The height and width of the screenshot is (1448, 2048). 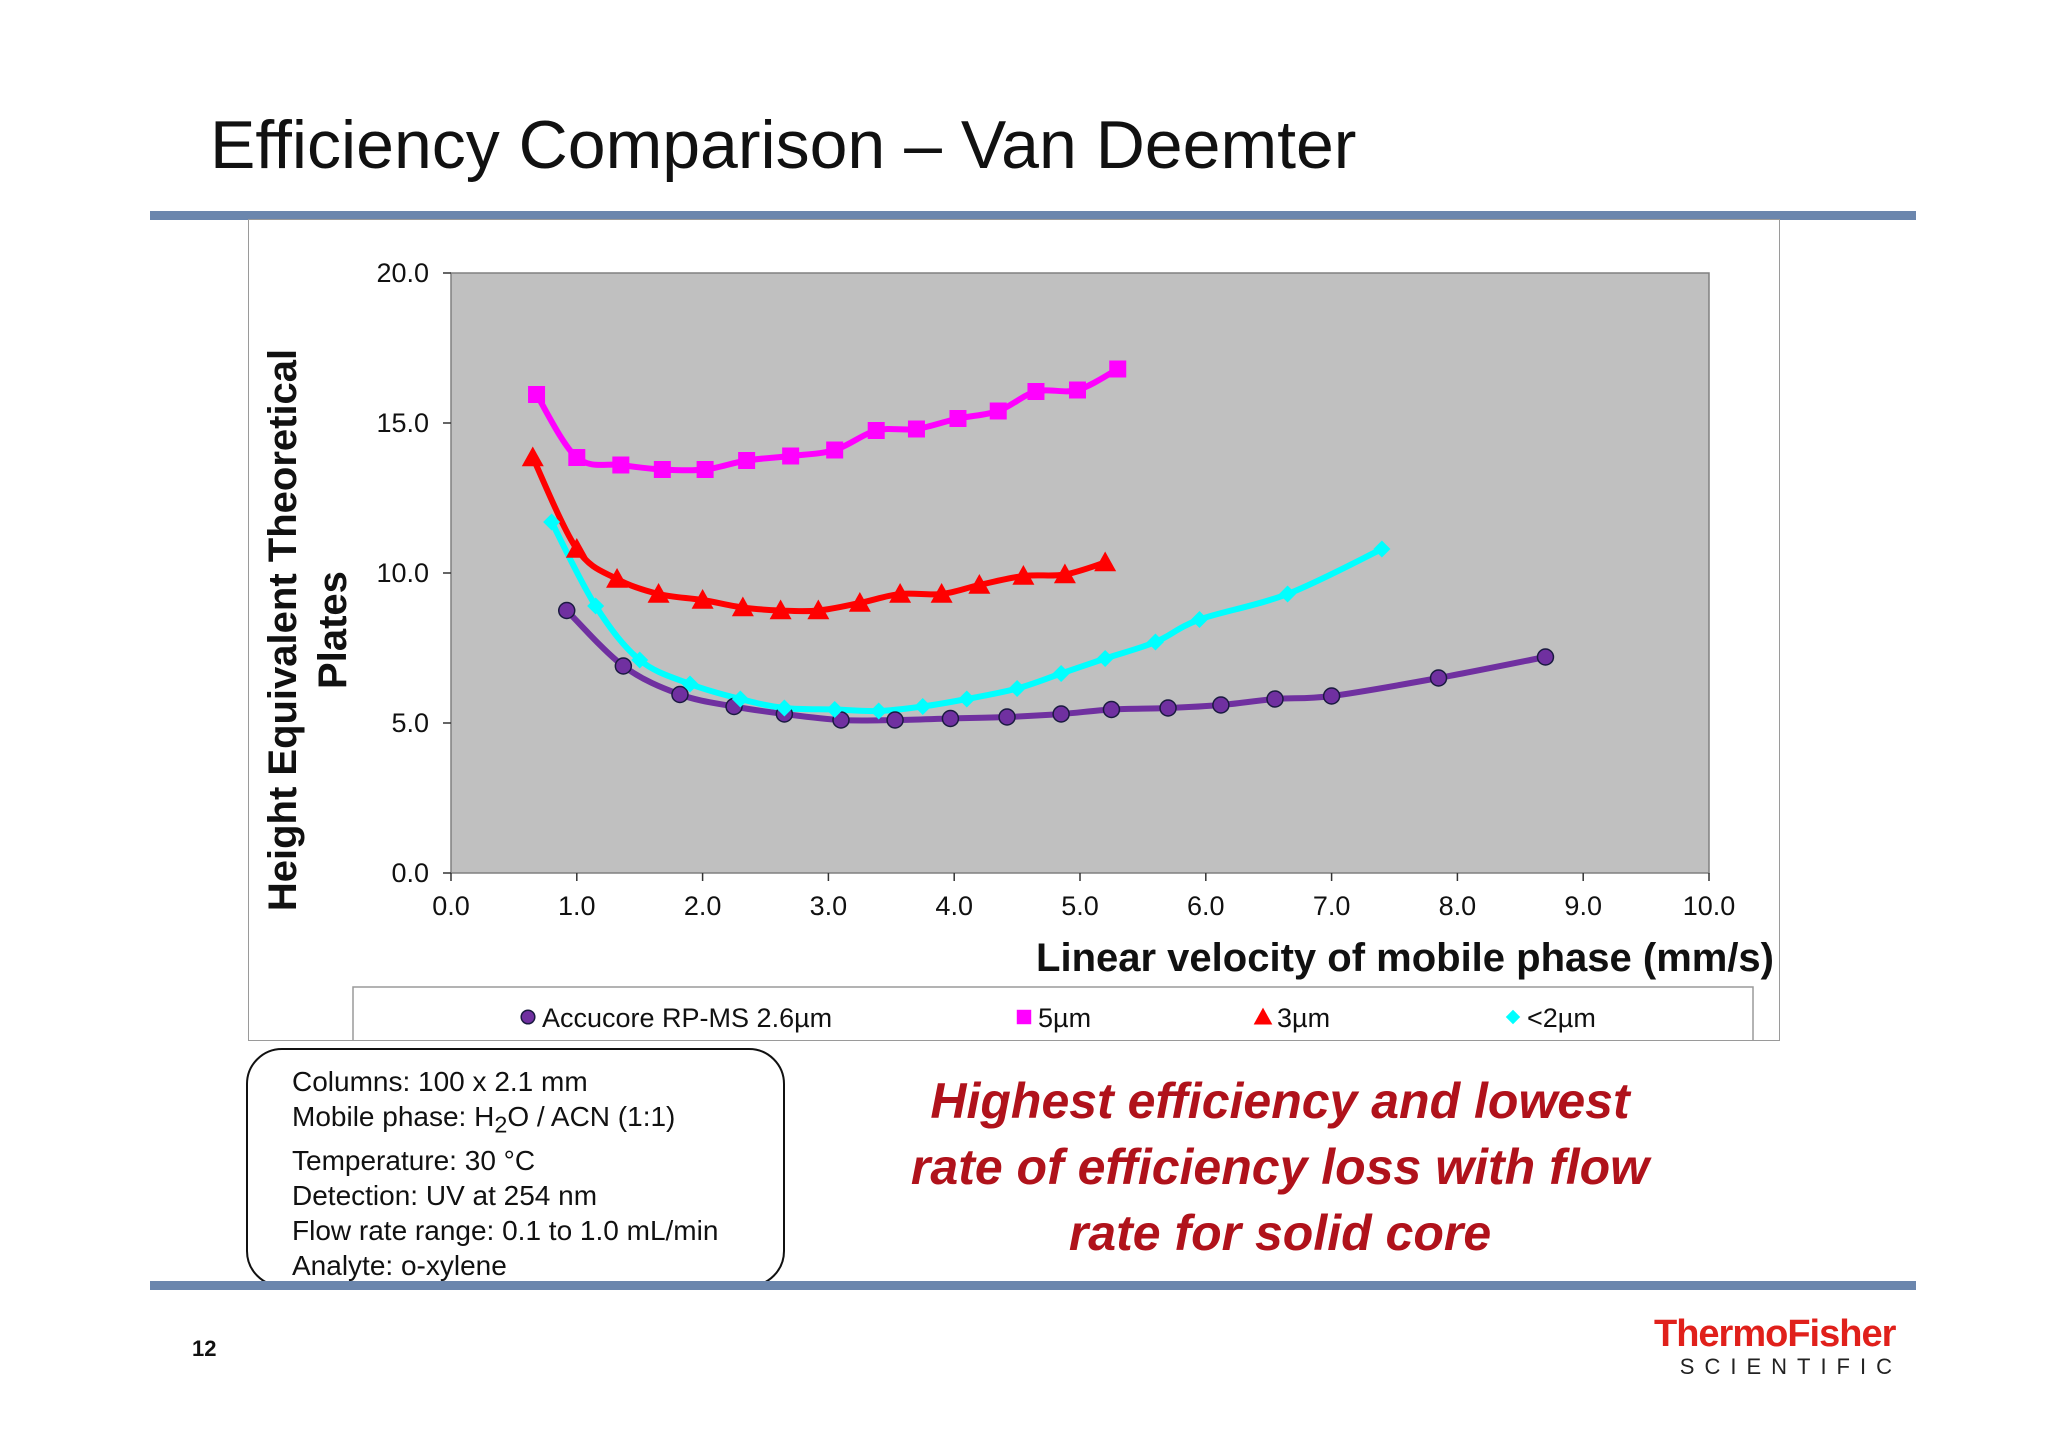 What do you see at coordinates (577, 906) in the screenshot?
I see `x-tick-label: 1.0` at bounding box center [577, 906].